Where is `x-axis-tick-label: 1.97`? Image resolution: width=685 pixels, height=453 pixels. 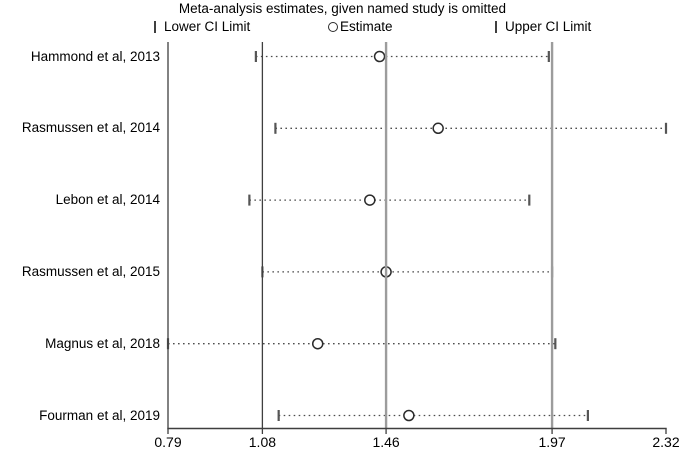
x-axis-tick-label: 1.97 is located at coordinates (552, 442).